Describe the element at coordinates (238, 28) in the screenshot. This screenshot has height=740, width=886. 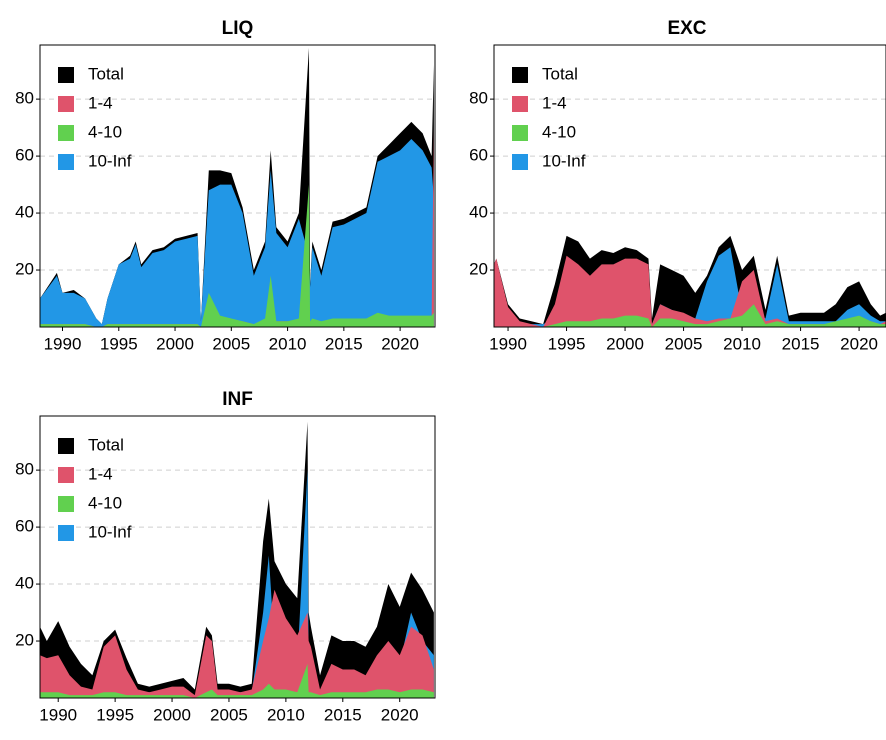
I see `panel-title: LIQ` at that location.